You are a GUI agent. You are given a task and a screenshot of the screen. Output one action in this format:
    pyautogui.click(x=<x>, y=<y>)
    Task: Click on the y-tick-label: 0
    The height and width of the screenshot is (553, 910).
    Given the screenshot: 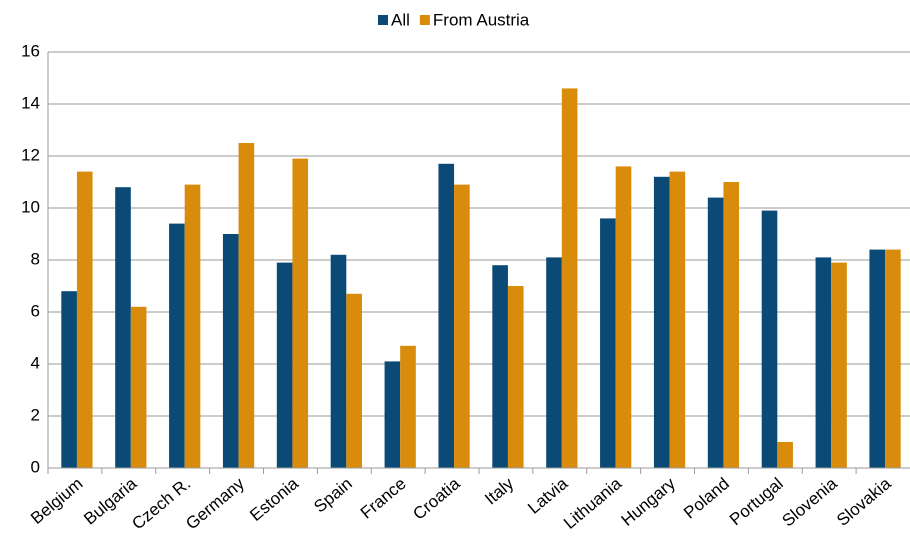 What is the action you would take?
    pyautogui.click(x=35, y=466)
    